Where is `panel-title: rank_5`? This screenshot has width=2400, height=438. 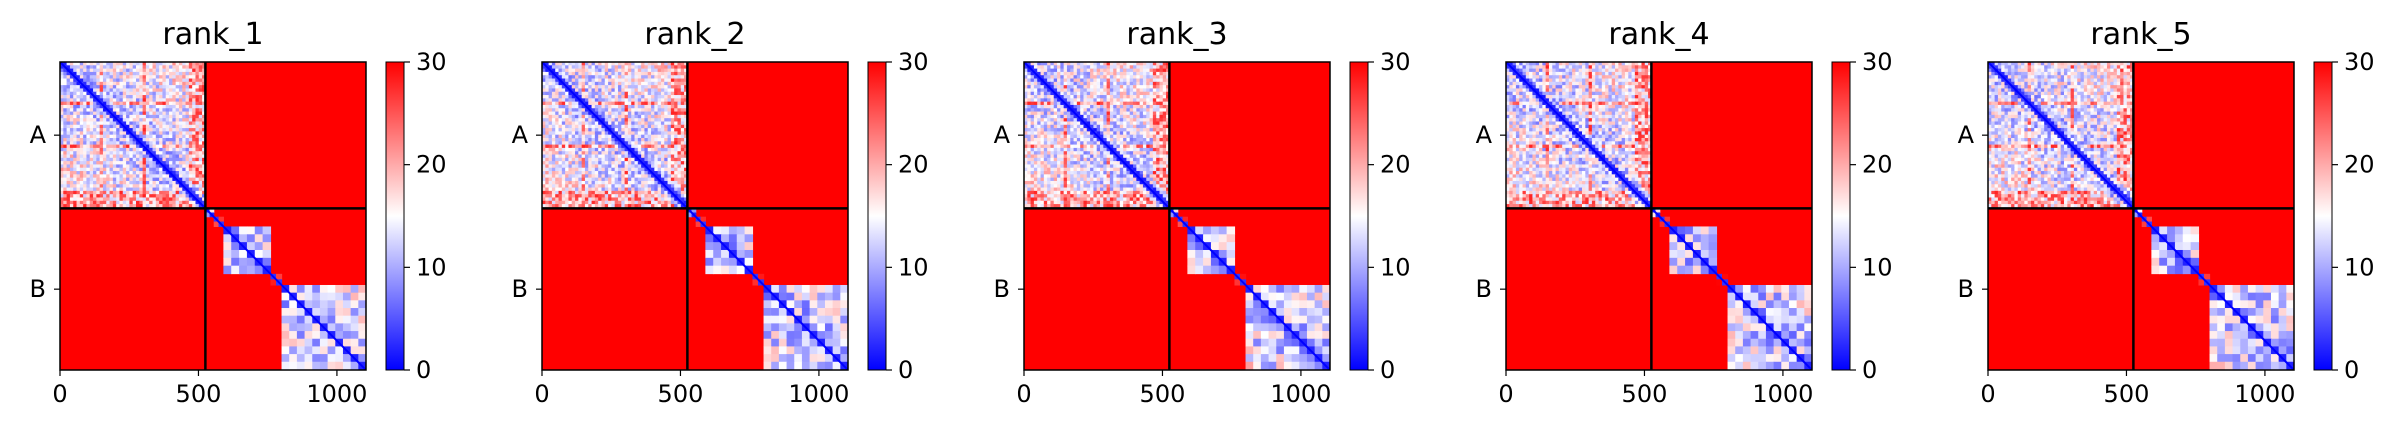 panel-title: rank_5 is located at coordinates (2140, 34).